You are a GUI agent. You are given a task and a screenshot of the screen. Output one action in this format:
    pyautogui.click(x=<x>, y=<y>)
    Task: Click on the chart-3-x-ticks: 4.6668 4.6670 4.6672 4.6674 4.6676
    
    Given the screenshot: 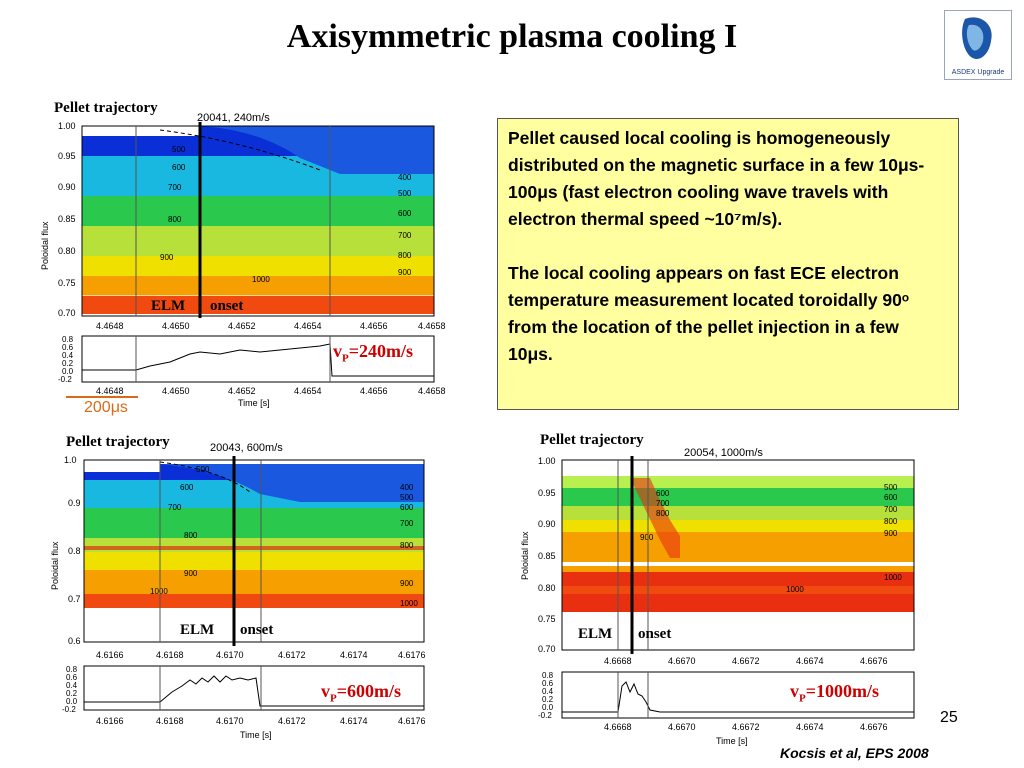 What is the action you would take?
    pyautogui.click(x=746, y=661)
    